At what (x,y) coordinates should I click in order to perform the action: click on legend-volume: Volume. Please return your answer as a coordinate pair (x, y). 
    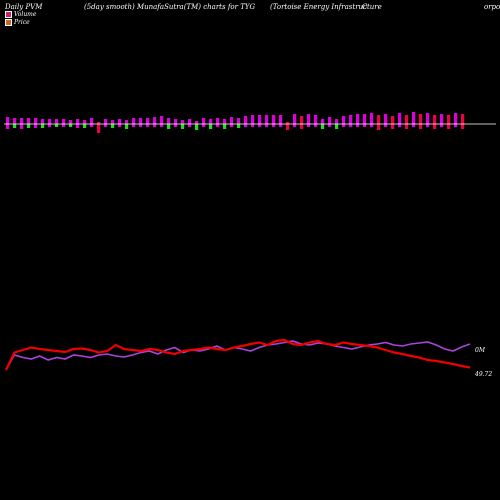
    Looking at the image, I should click on (20, 14).